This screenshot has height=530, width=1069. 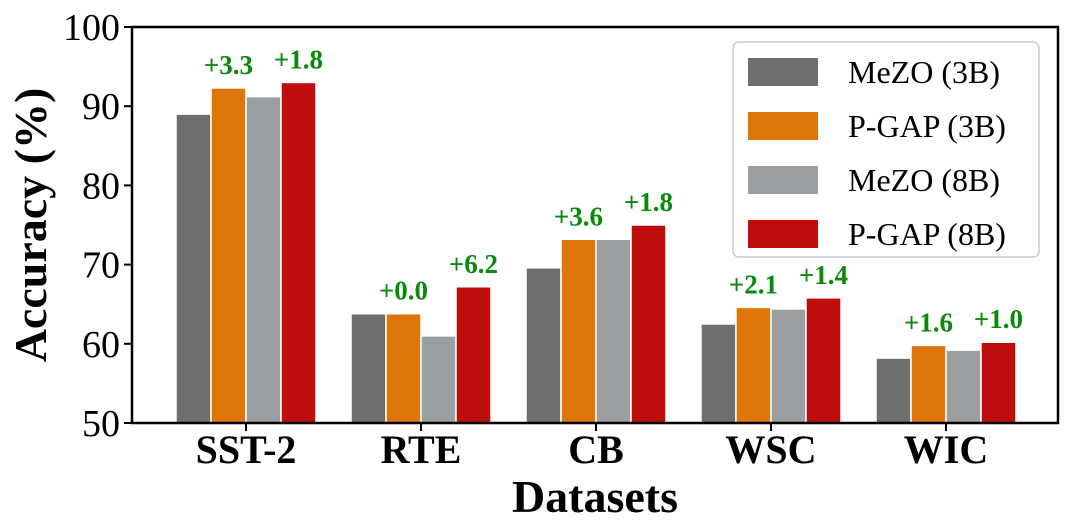 I want to click on bar-wsc-p-gap-3b, so click(x=753, y=365).